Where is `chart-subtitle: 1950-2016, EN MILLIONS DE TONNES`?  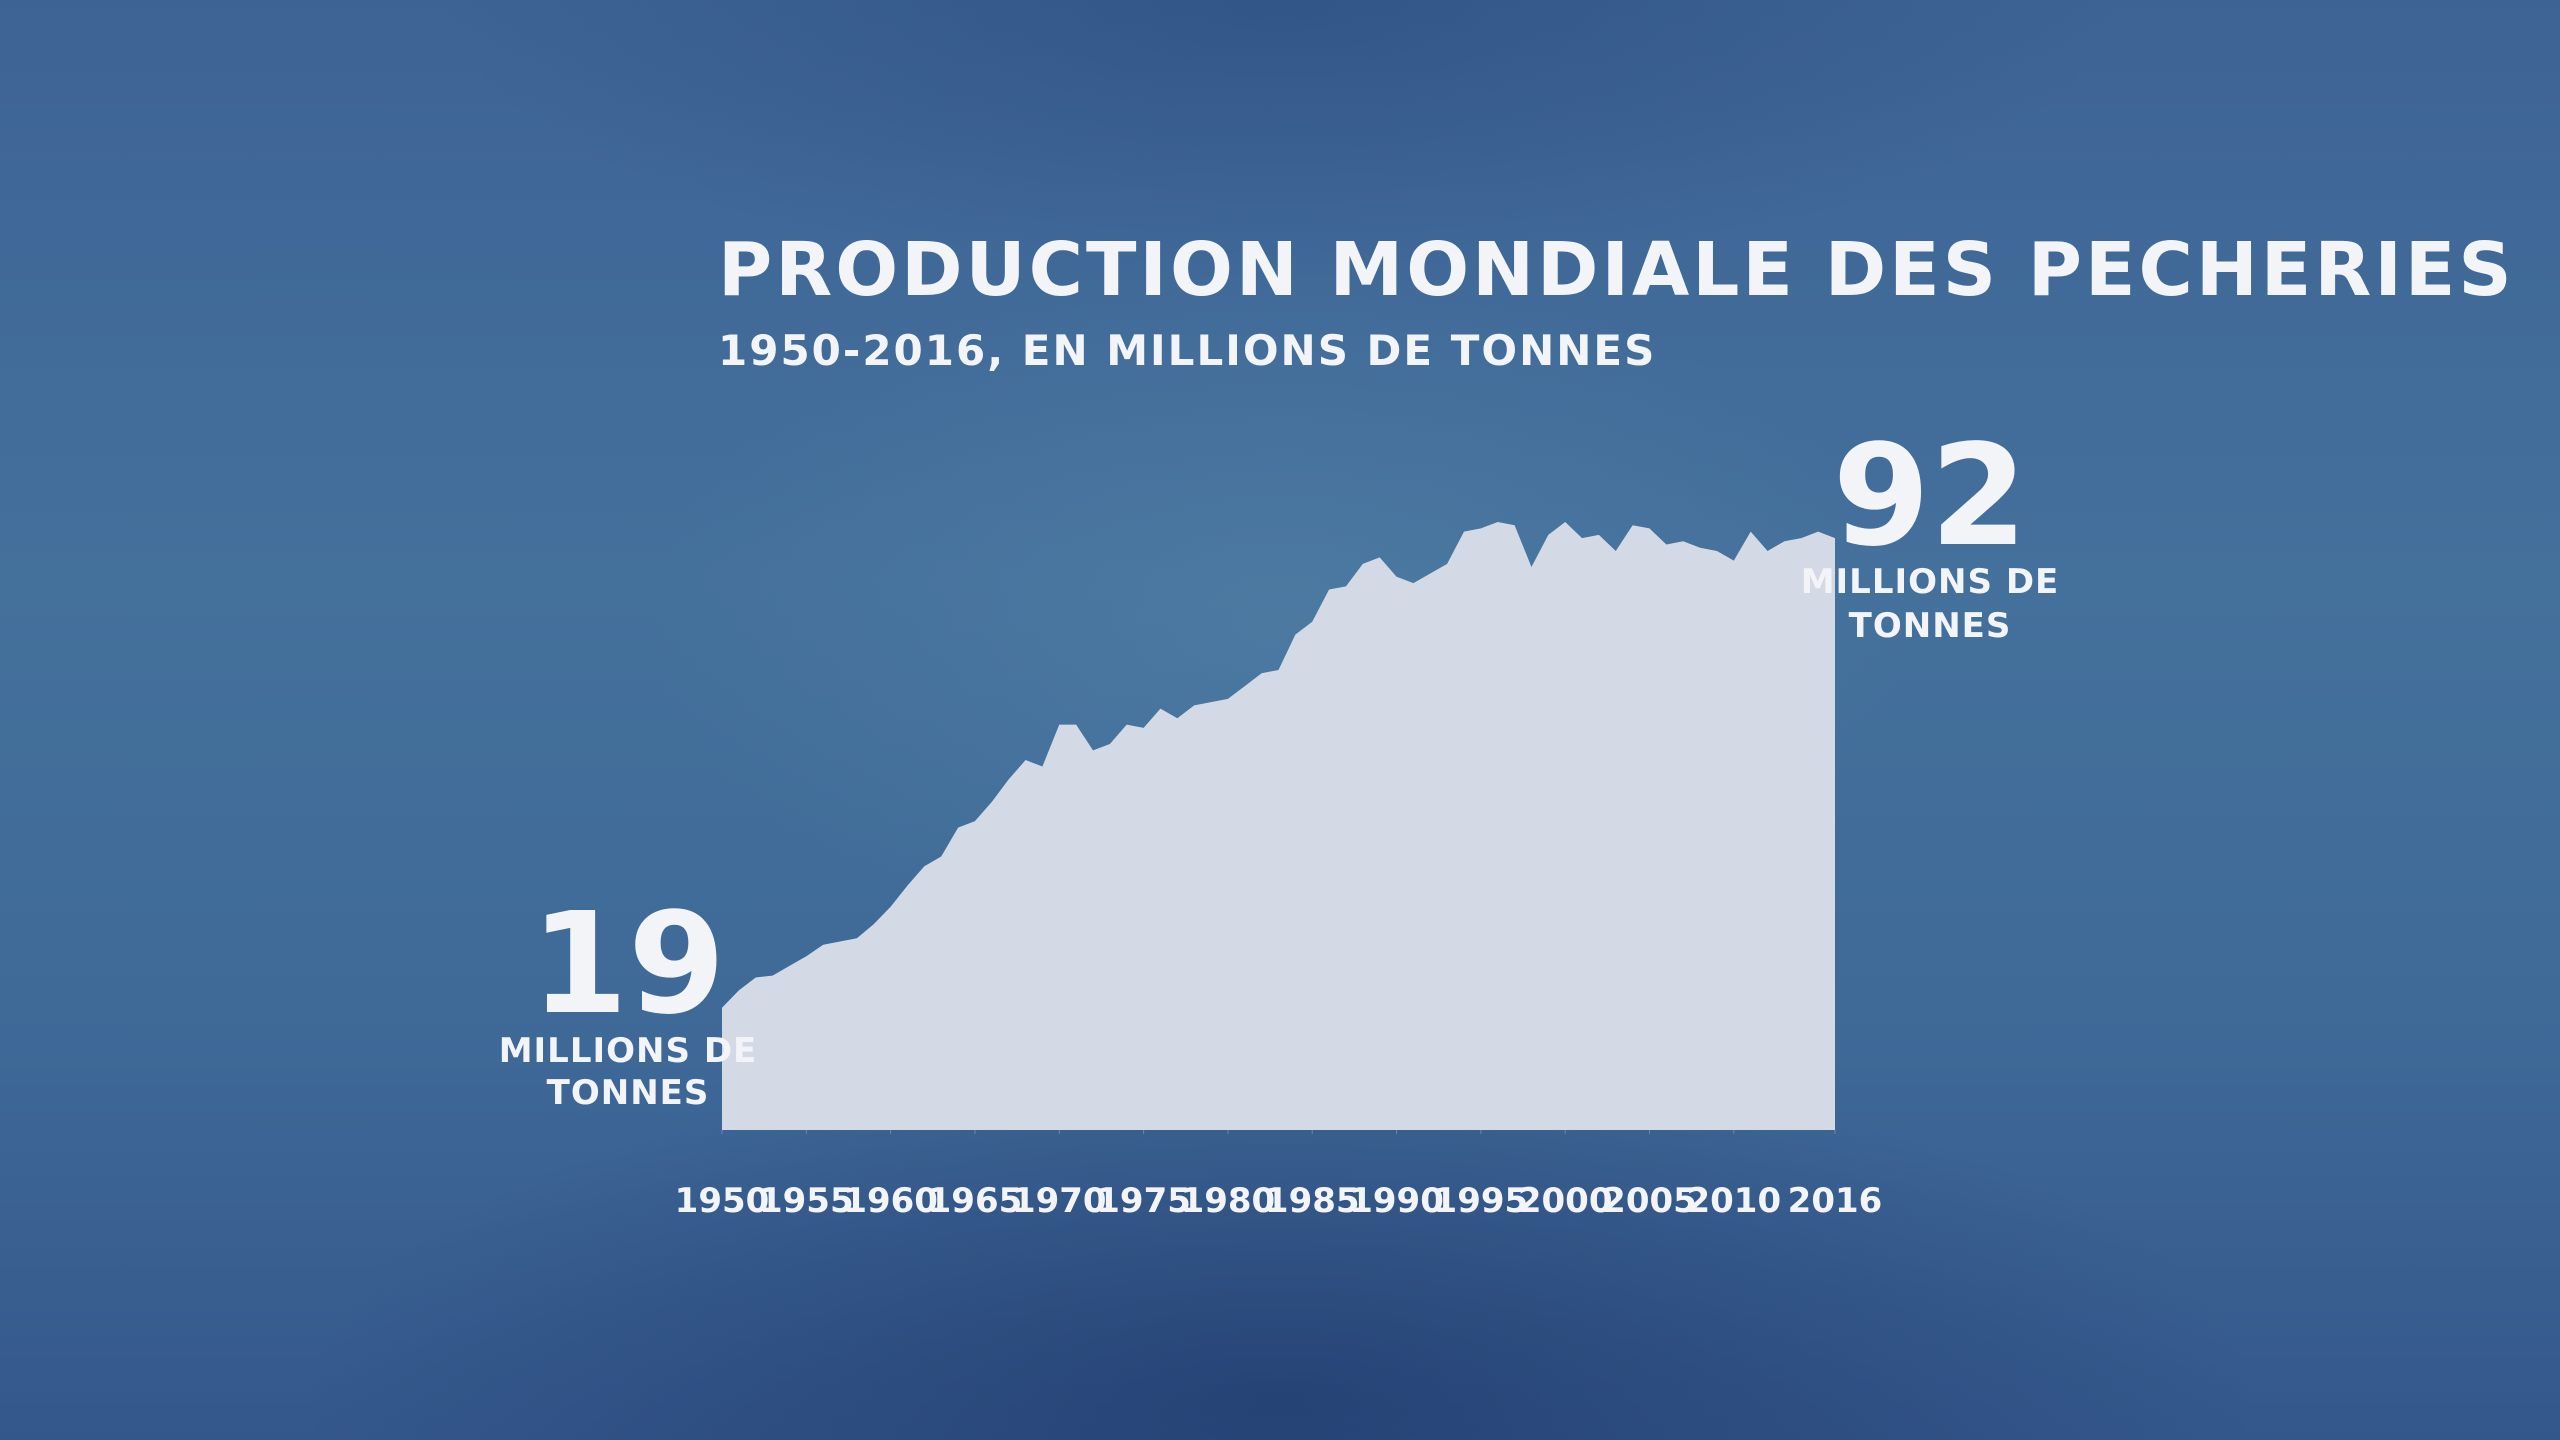 chart-subtitle: 1950-2016, EN MILLIONS DE TONNES is located at coordinates (1187, 350).